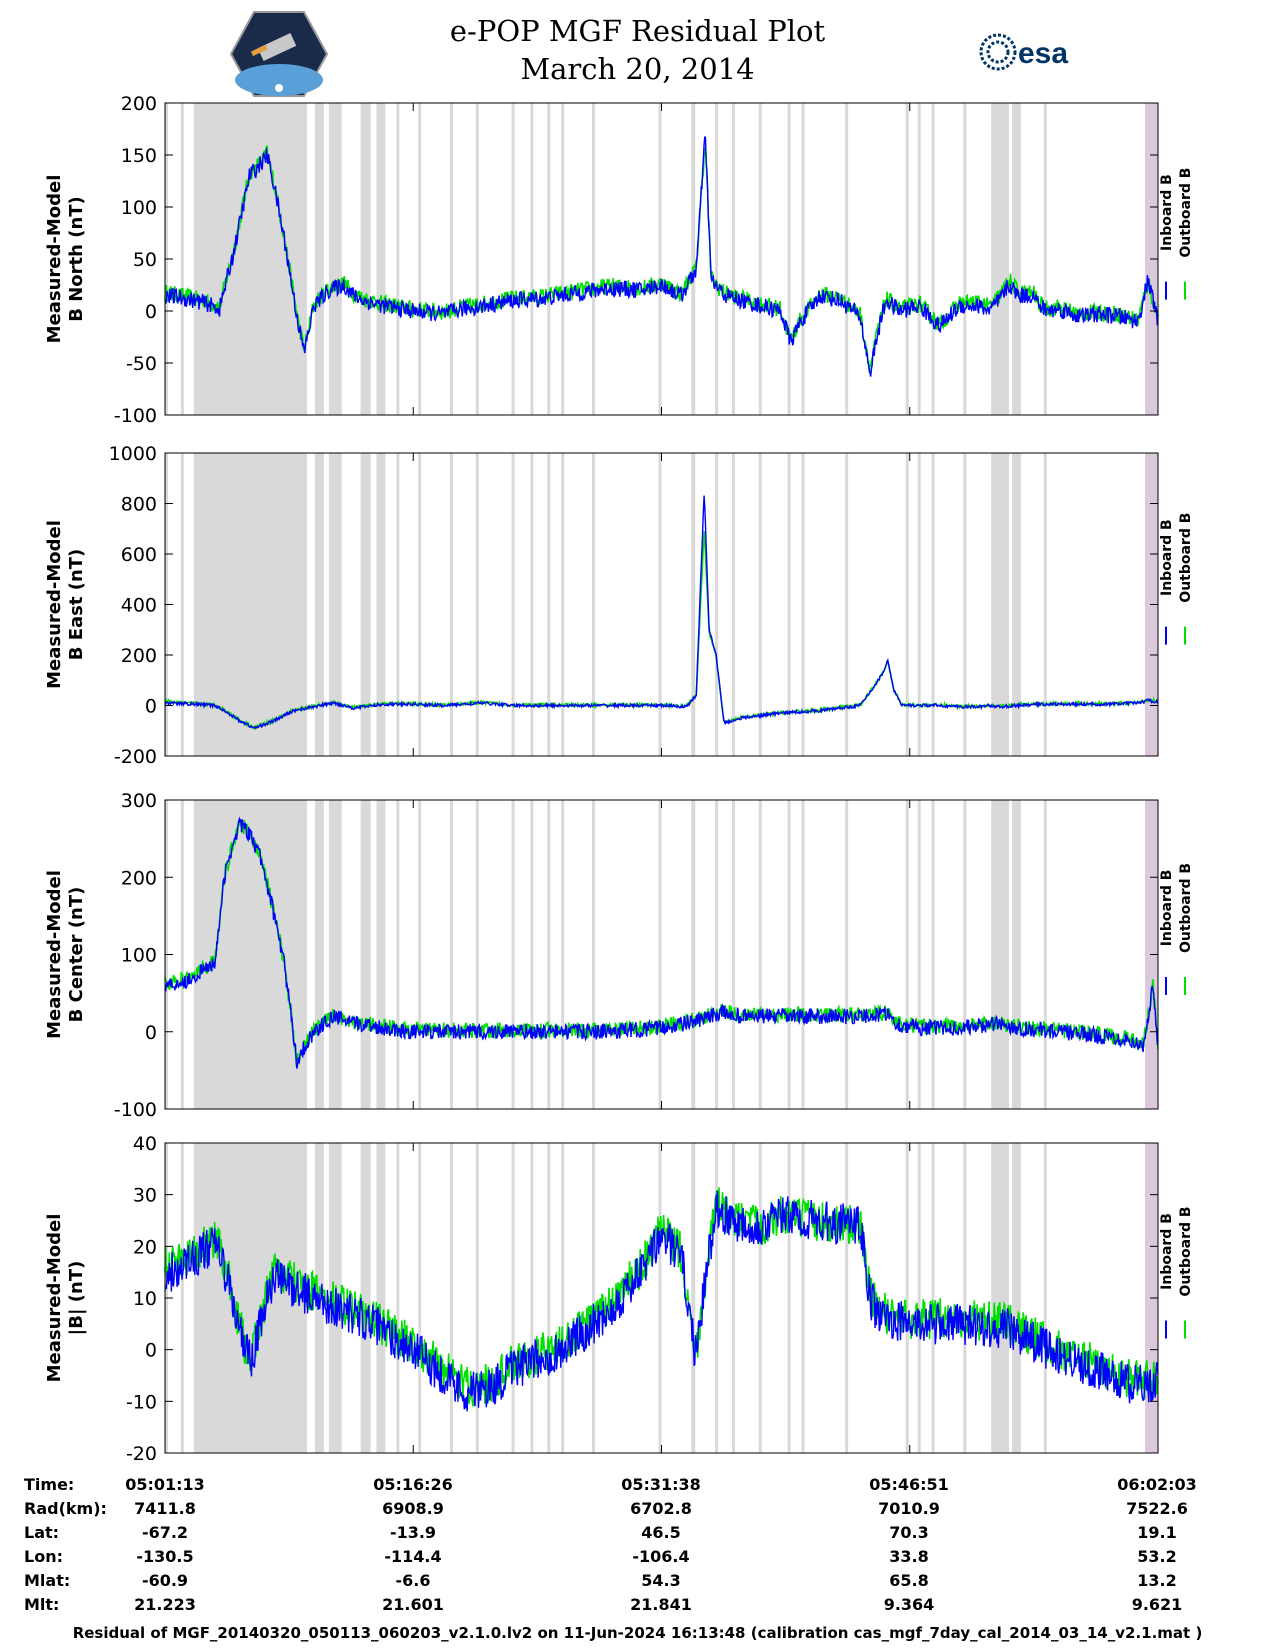 The width and height of the screenshot is (1275, 1650). What do you see at coordinates (139, 208) in the screenshot?
I see `y-tick-label: 100` at bounding box center [139, 208].